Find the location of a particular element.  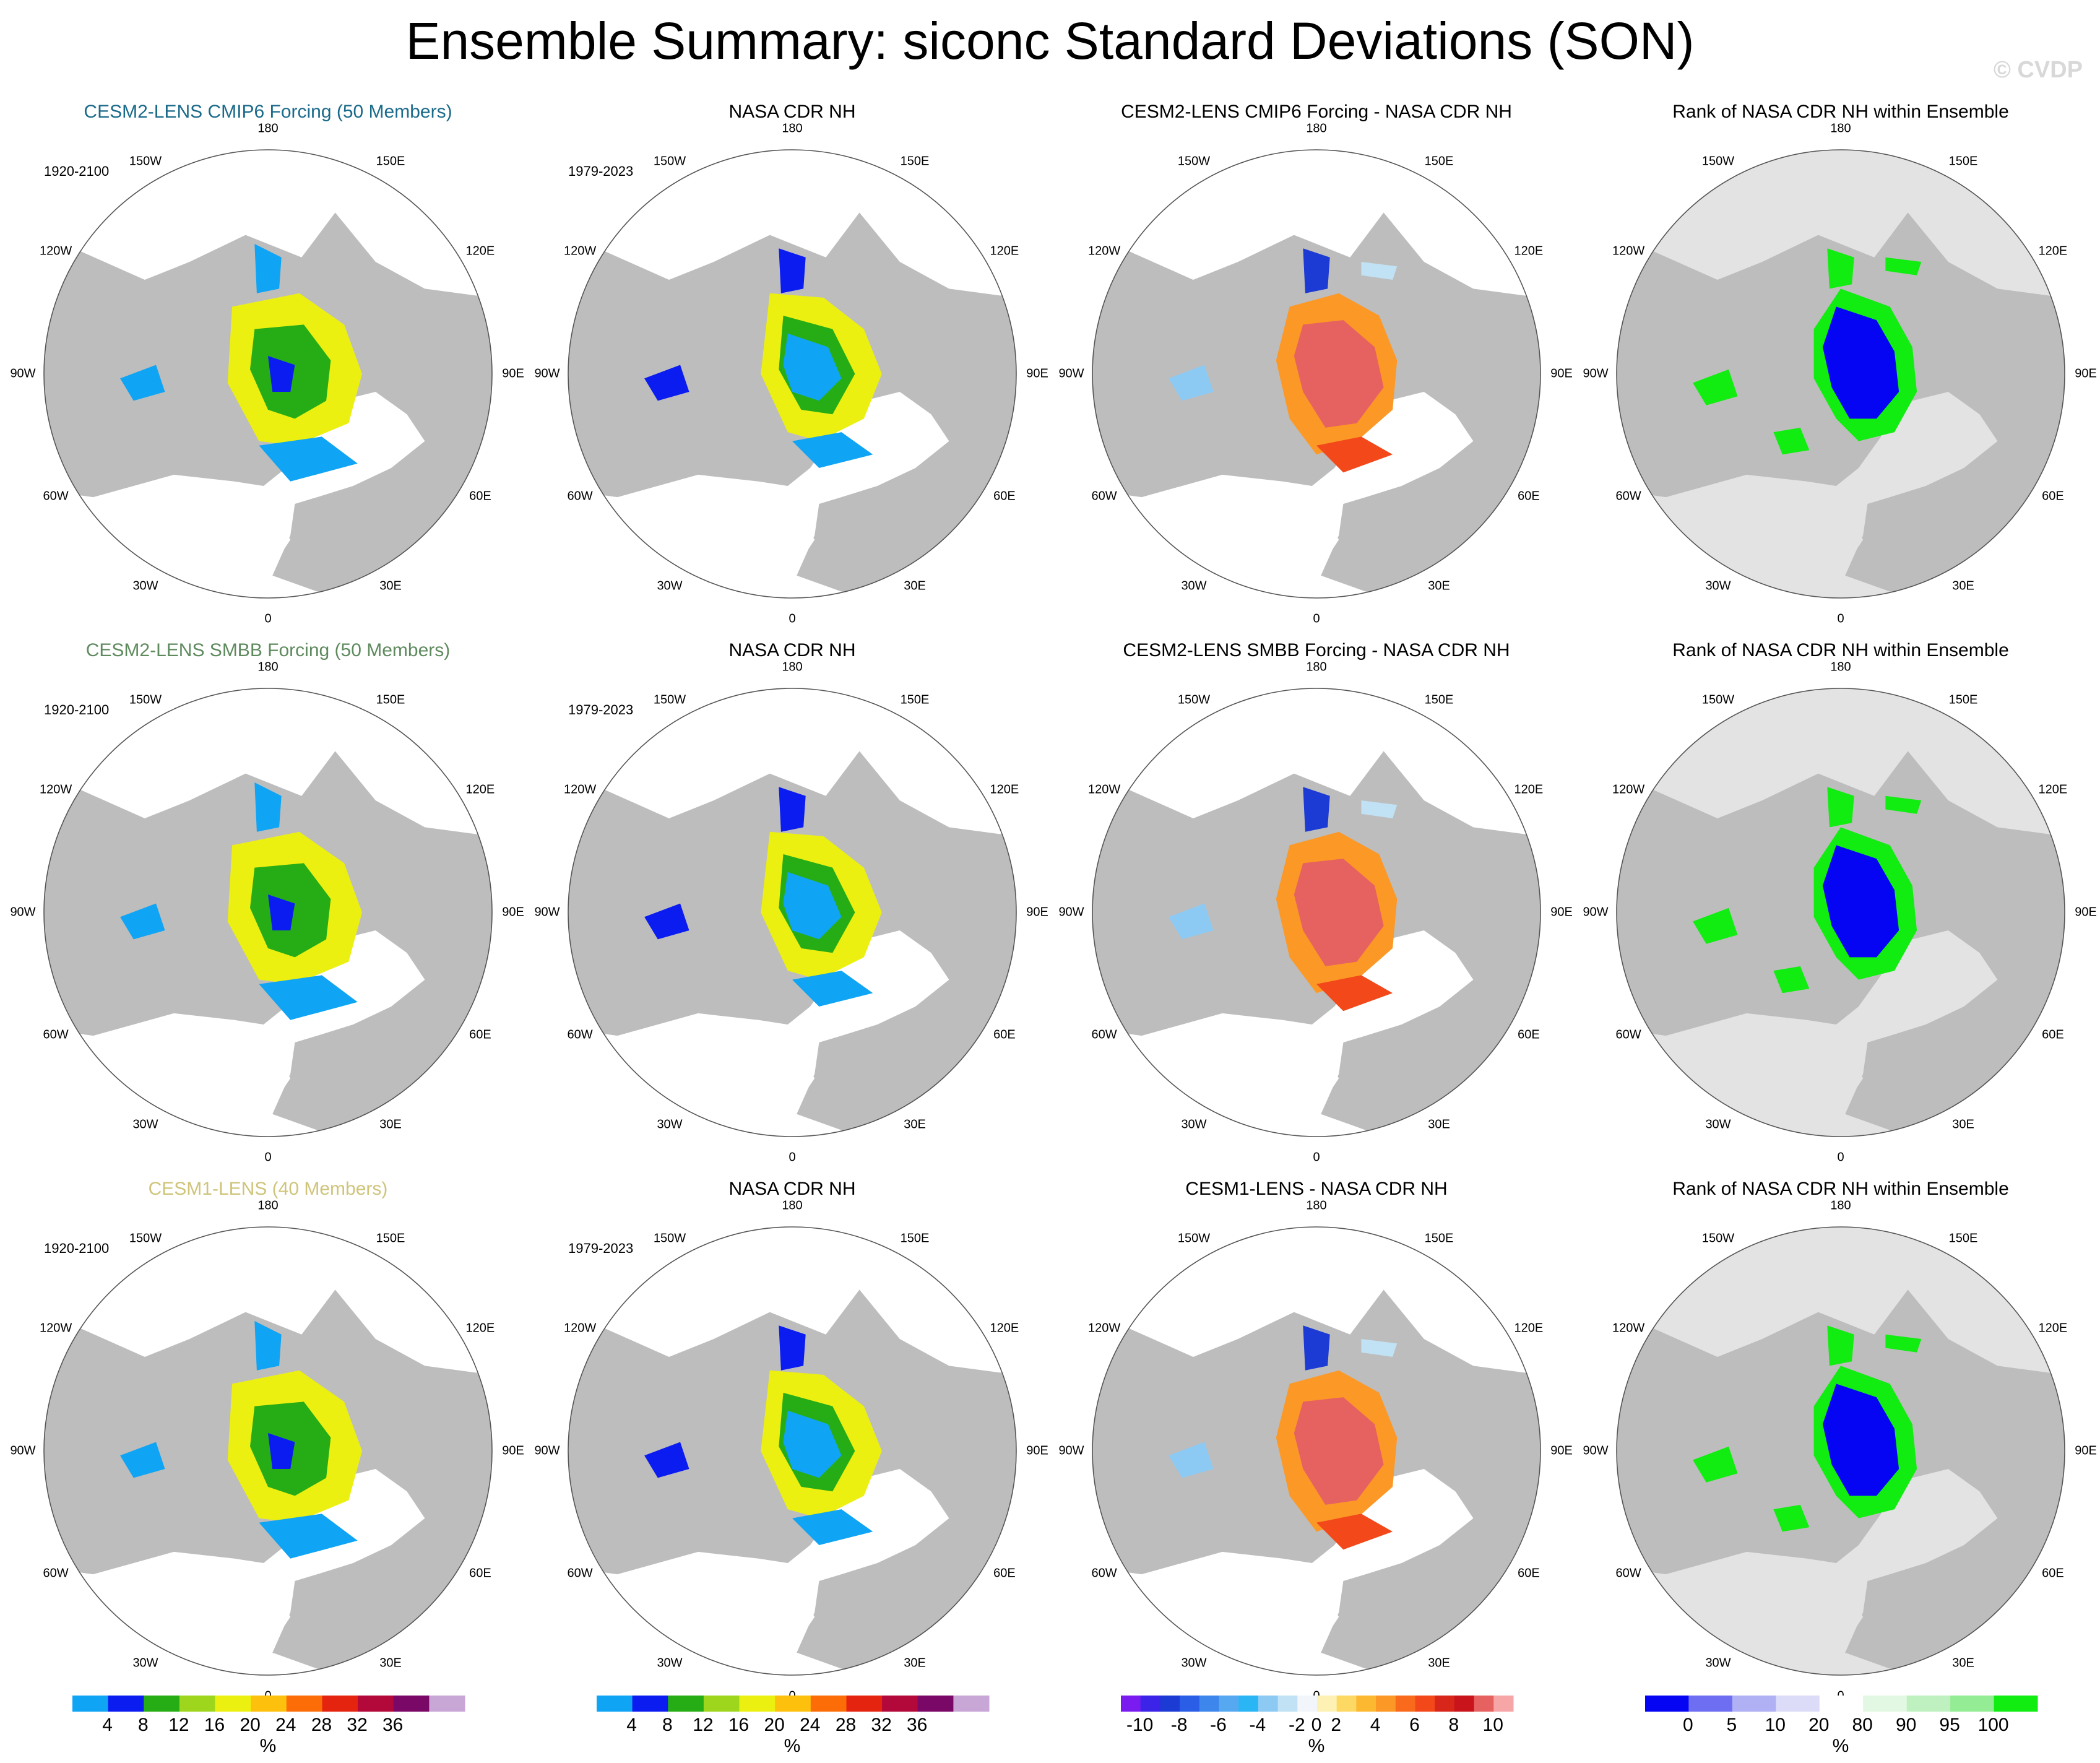

longitude-label: 120E is located at coordinates (2053, 789).